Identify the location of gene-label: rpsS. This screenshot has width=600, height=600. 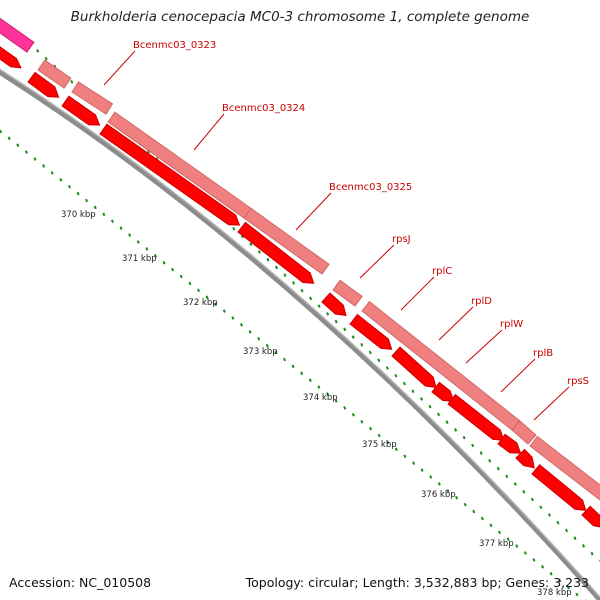
(578, 381).